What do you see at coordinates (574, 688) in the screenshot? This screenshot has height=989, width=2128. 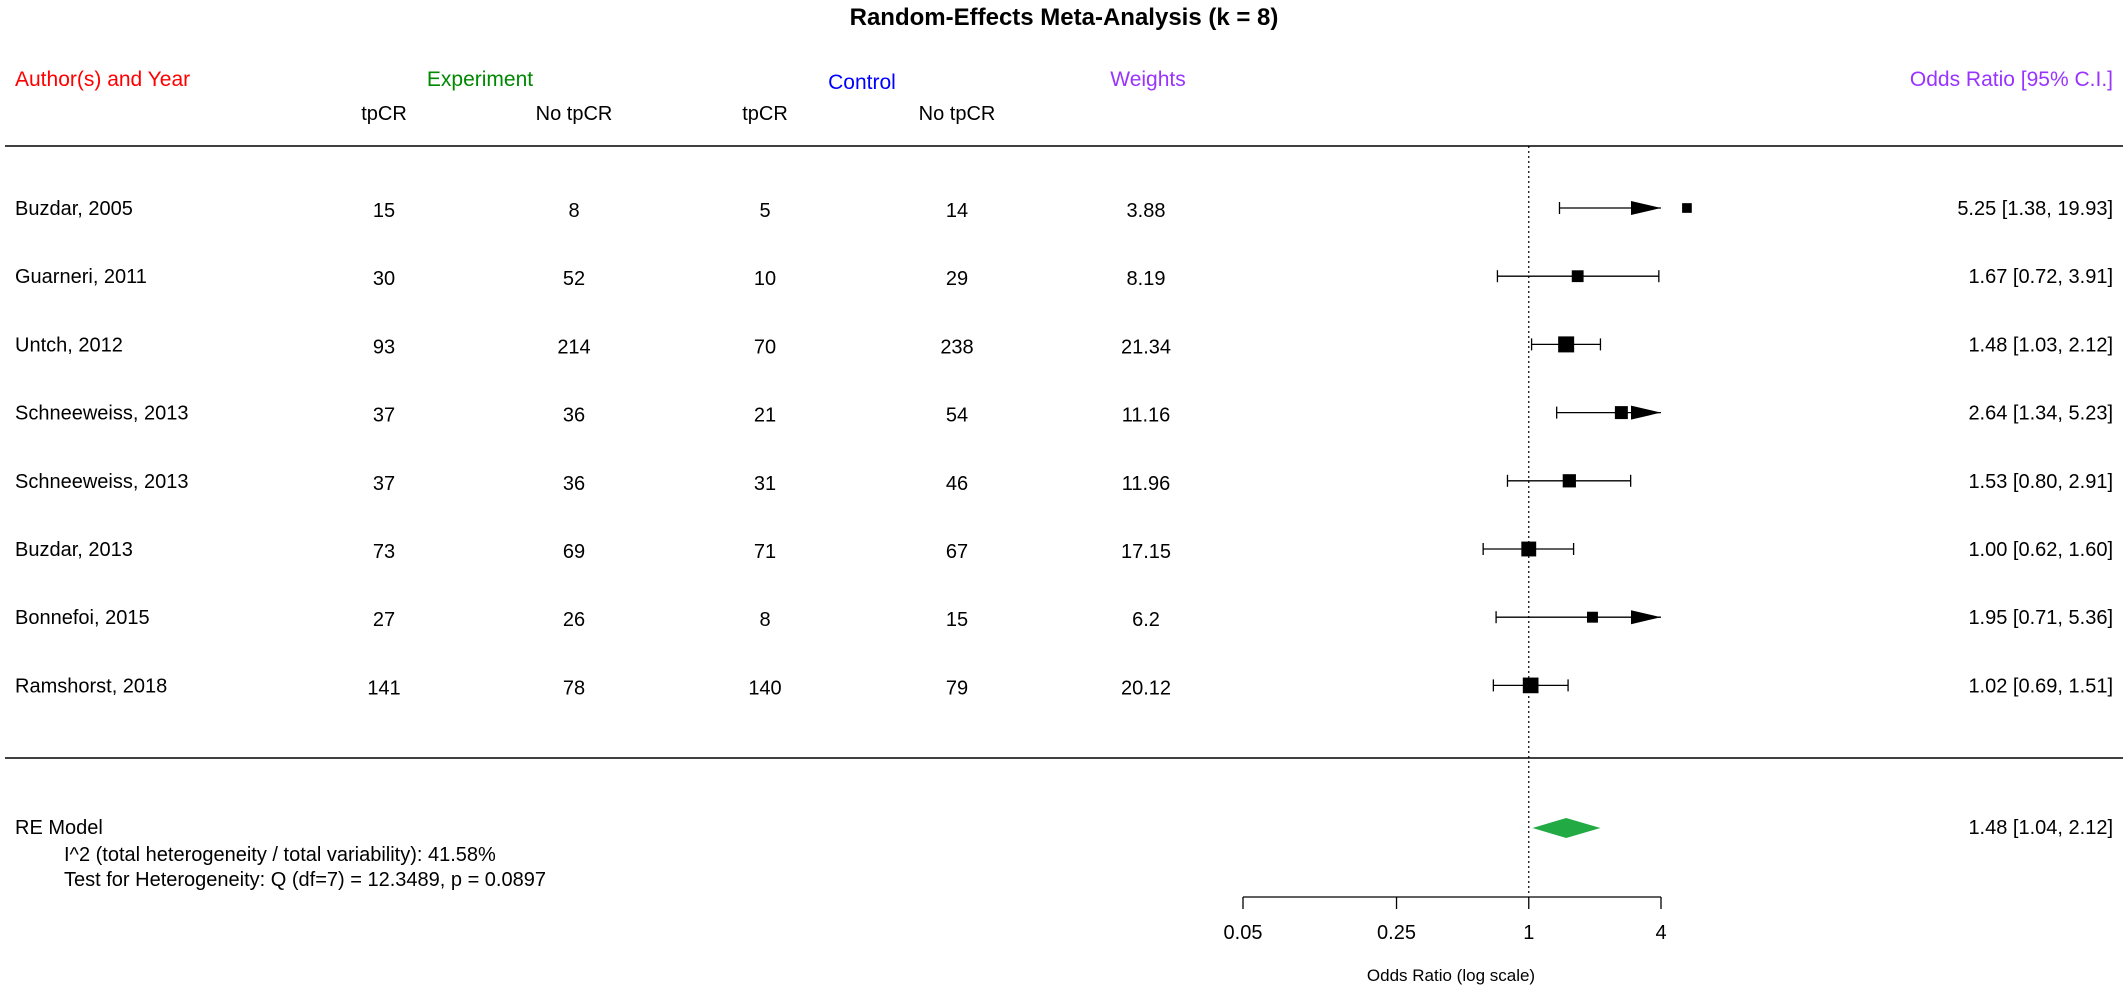 I see `experiment-no-tpcr-value: 78` at bounding box center [574, 688].